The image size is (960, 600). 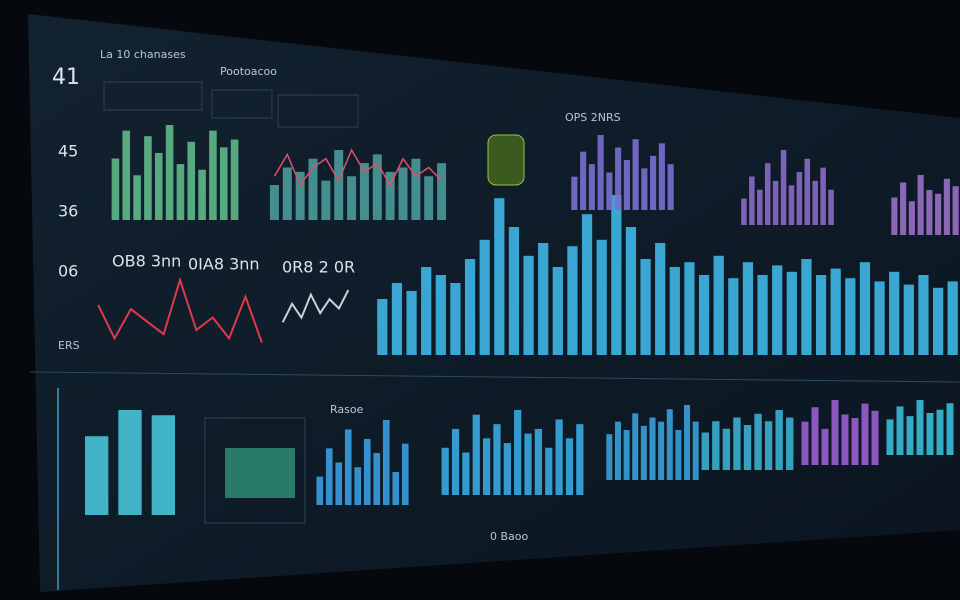 I want to click on divider, so click(x=494, y=377).